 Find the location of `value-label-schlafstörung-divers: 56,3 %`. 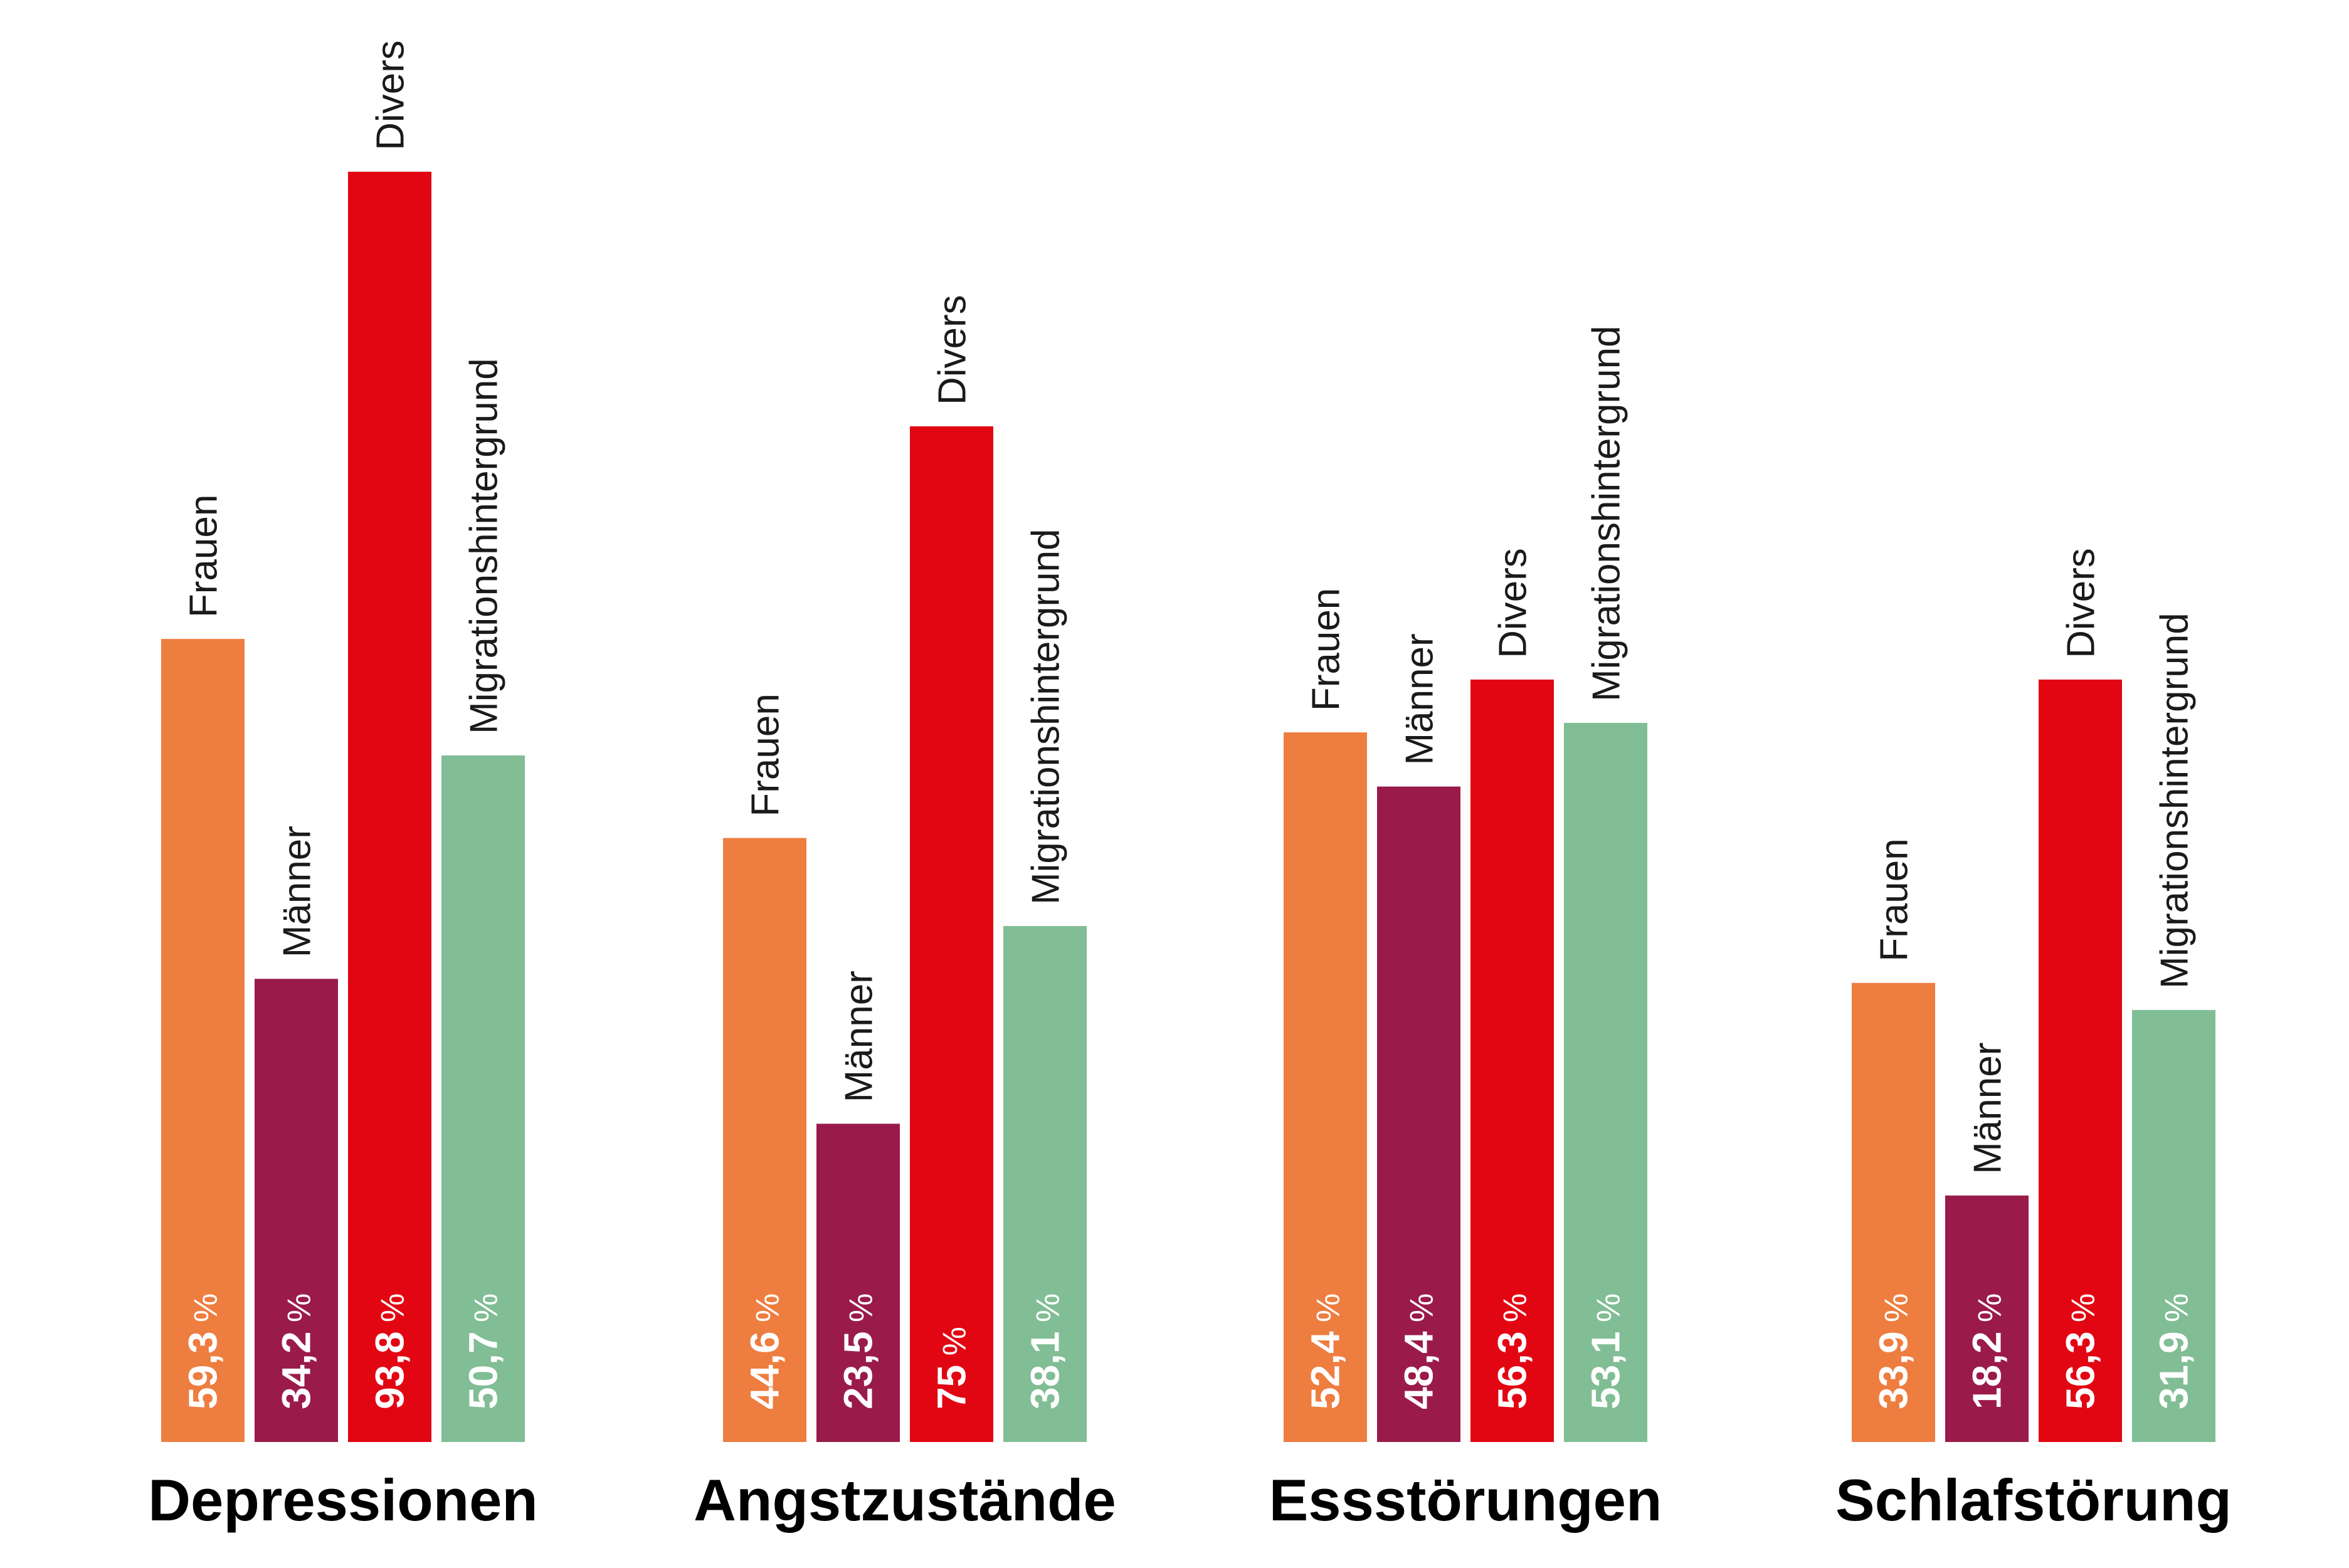

value-label-schlafstörung-divers: 56,3 % is located at coordinates (2080, 1351).